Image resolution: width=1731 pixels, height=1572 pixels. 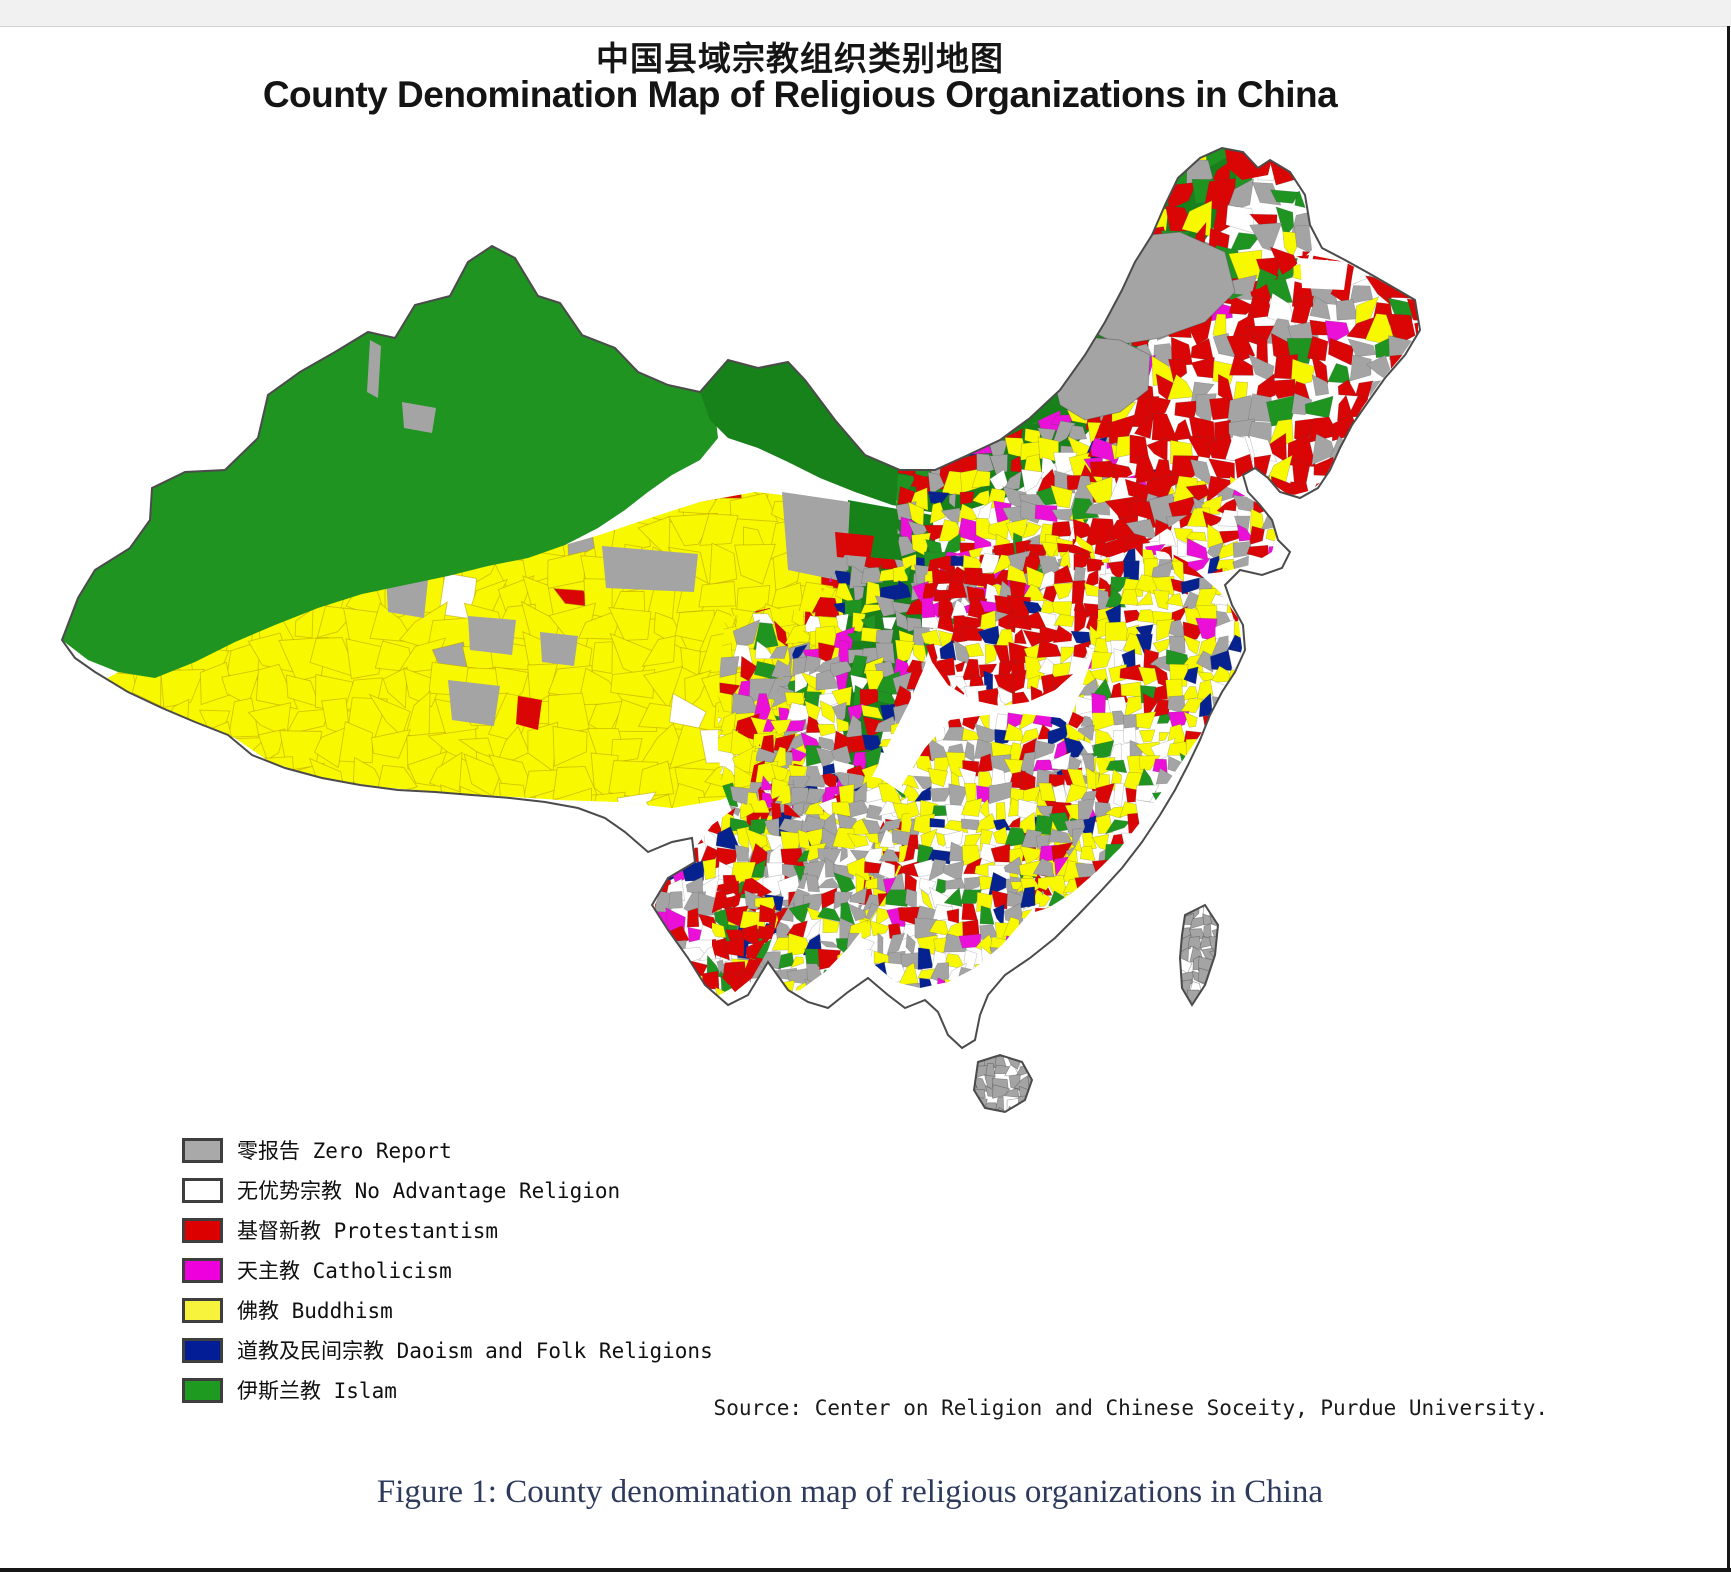 I want to click on legend-label: 佛教 Buddhism, so click(x=315, y=1311).